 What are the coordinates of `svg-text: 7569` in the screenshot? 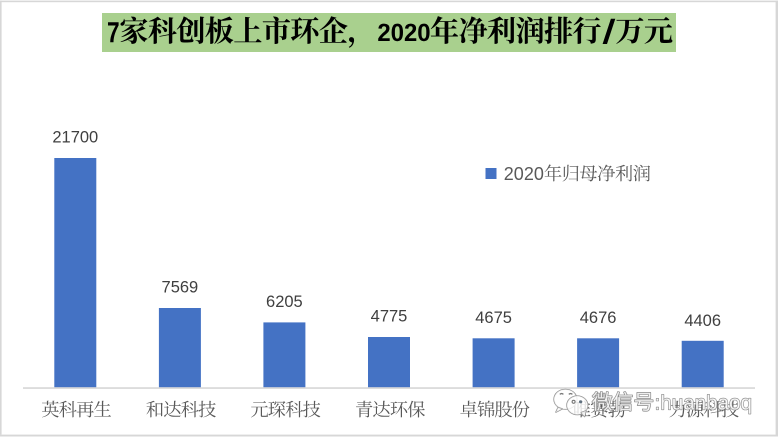 It's located at (180, 288).